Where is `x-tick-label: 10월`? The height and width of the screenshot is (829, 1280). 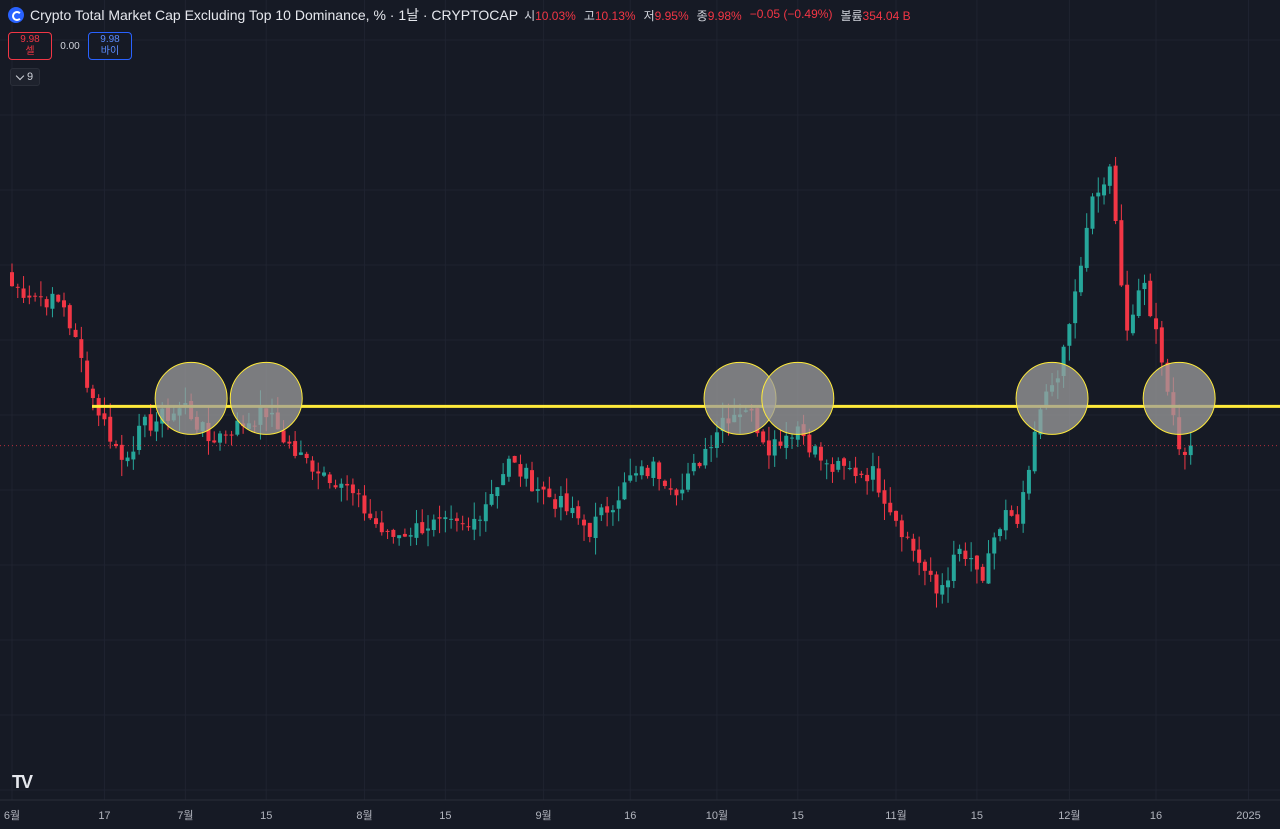
x-tick-label: 10월 is located at coordinates (717, 815).